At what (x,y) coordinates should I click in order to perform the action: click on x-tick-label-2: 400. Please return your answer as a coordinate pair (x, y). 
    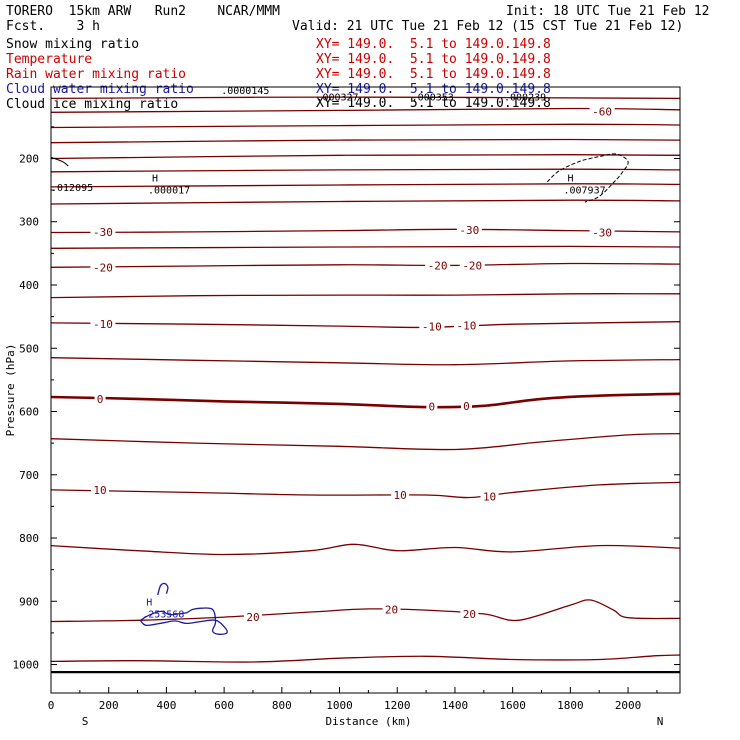
    Looking at the image, I should click on (166, 705).